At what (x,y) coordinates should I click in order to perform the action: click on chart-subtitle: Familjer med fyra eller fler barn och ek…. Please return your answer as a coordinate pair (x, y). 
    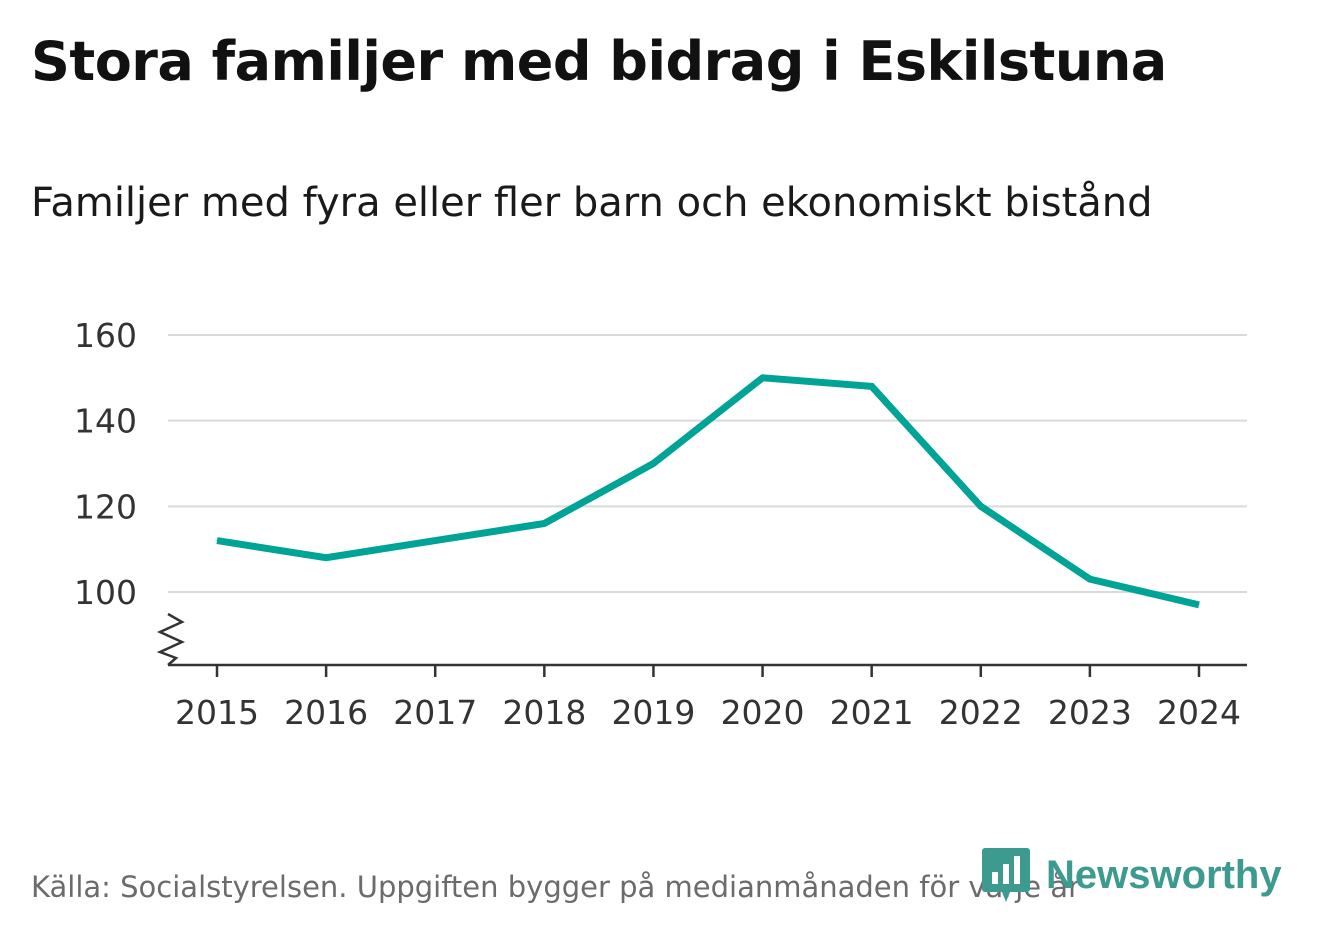
    Looking at the image, I should click on (592, 203).